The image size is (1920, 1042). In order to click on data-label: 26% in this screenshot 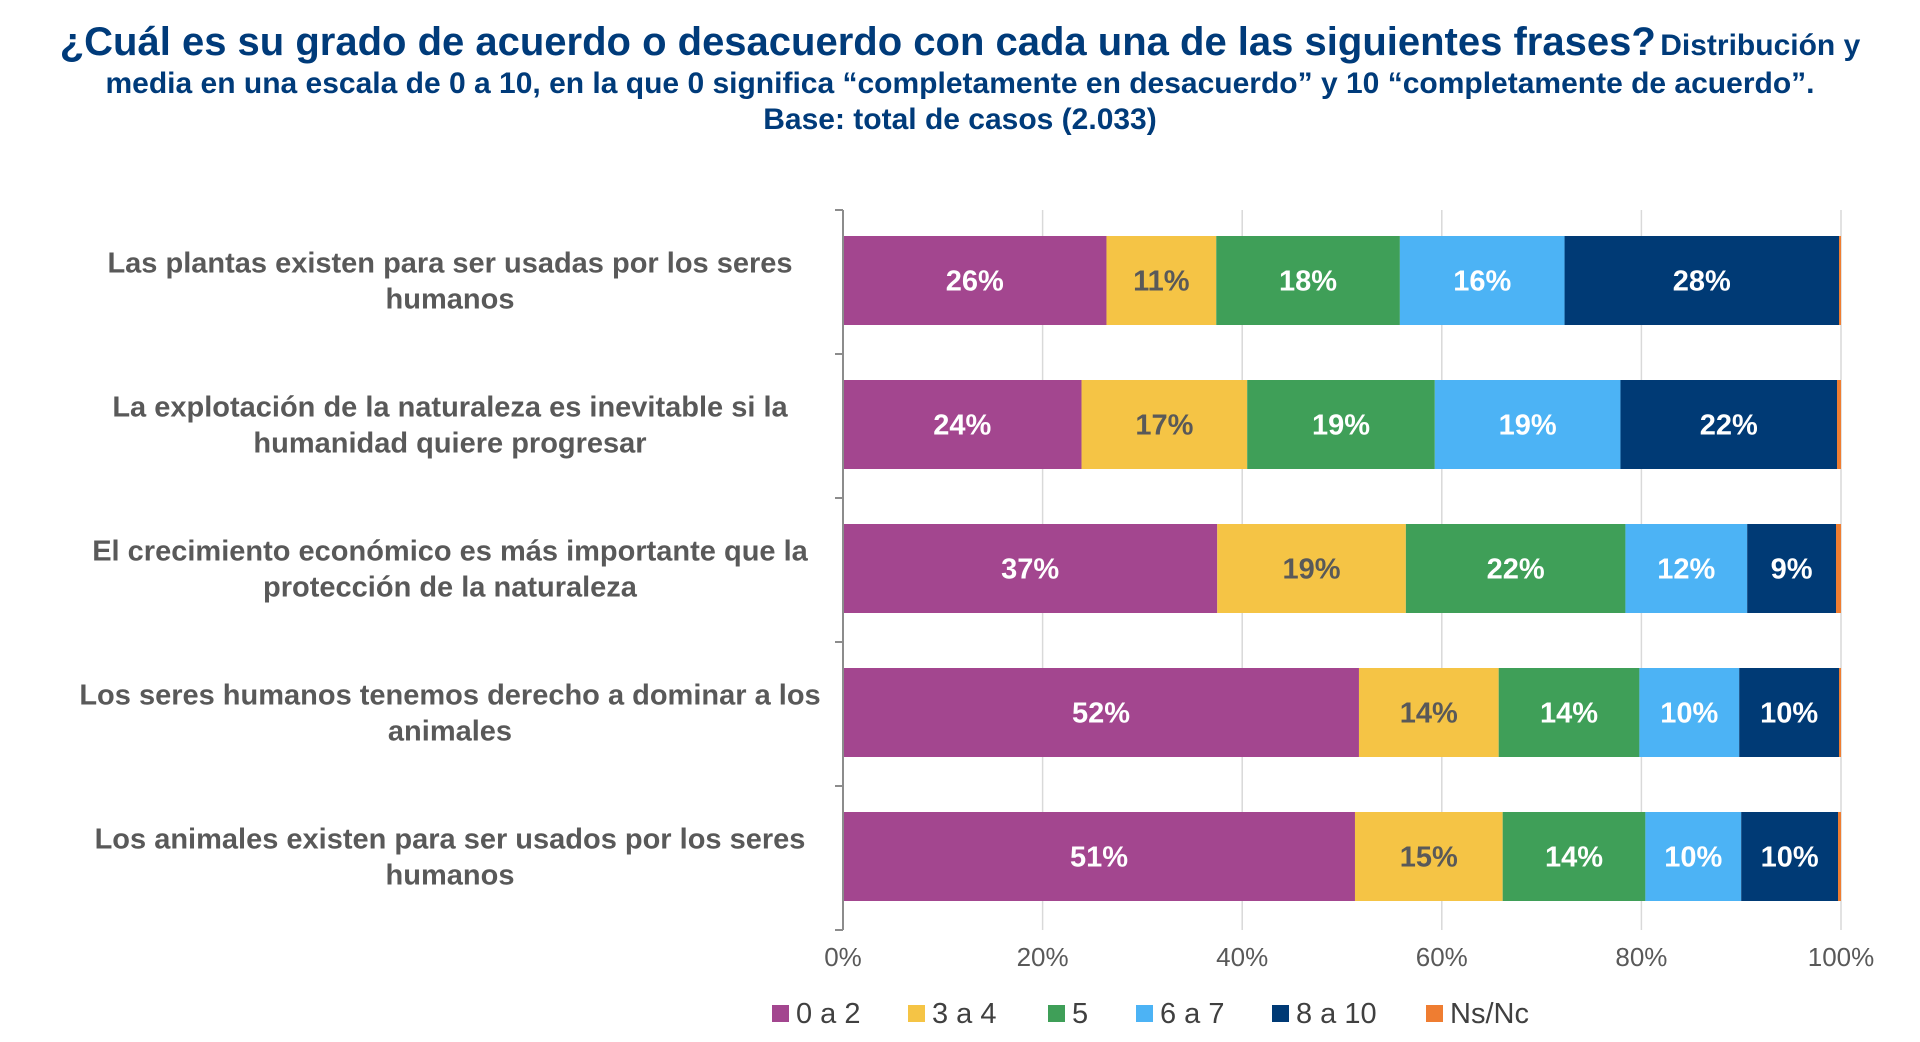, I will do `click(975, 282)`.